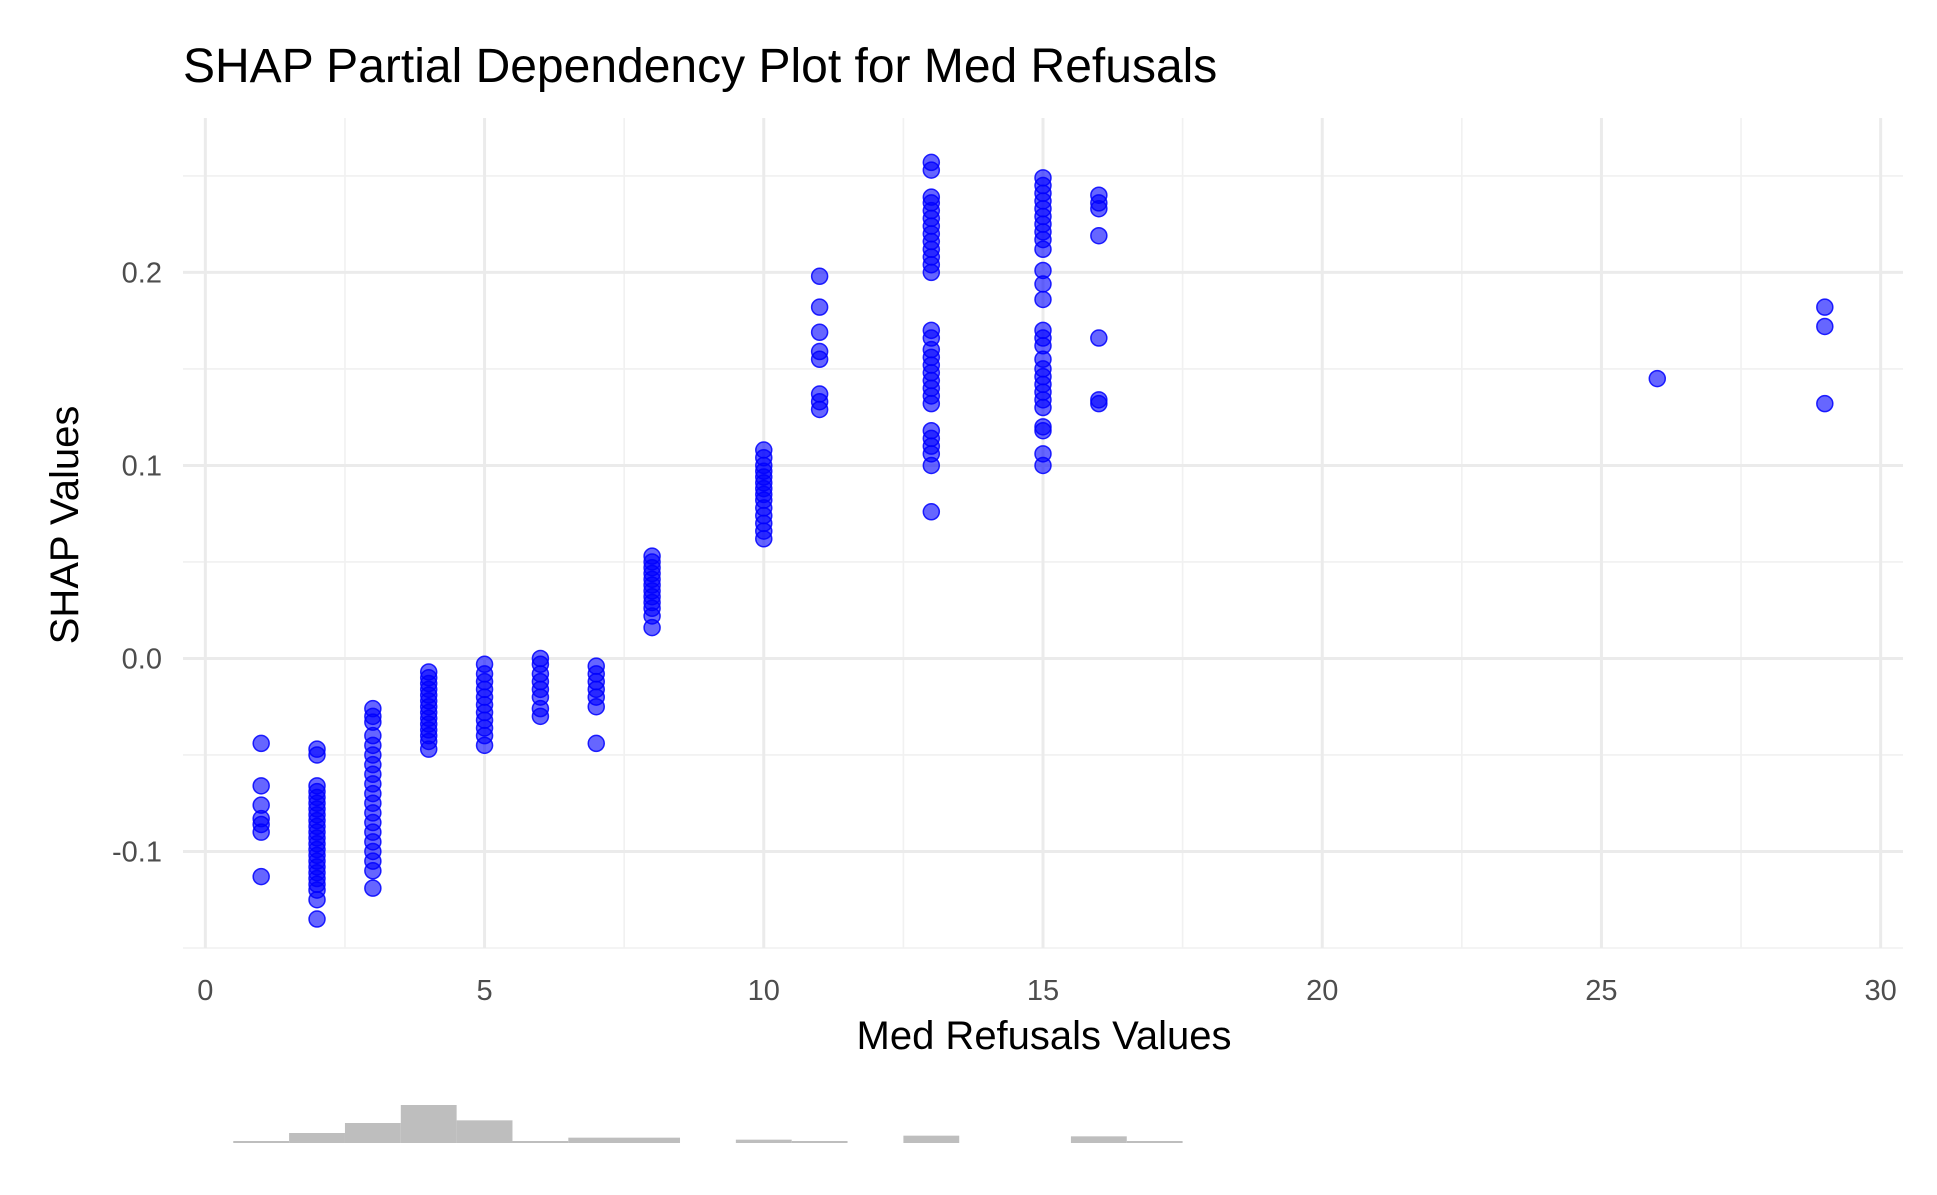 The height and width of the screenshot is (1195, 1937). What do you see at coordinates (1043, 991) in the screenshot?
I see `x-tick-label: 15` at bounding box center [1043, 991].